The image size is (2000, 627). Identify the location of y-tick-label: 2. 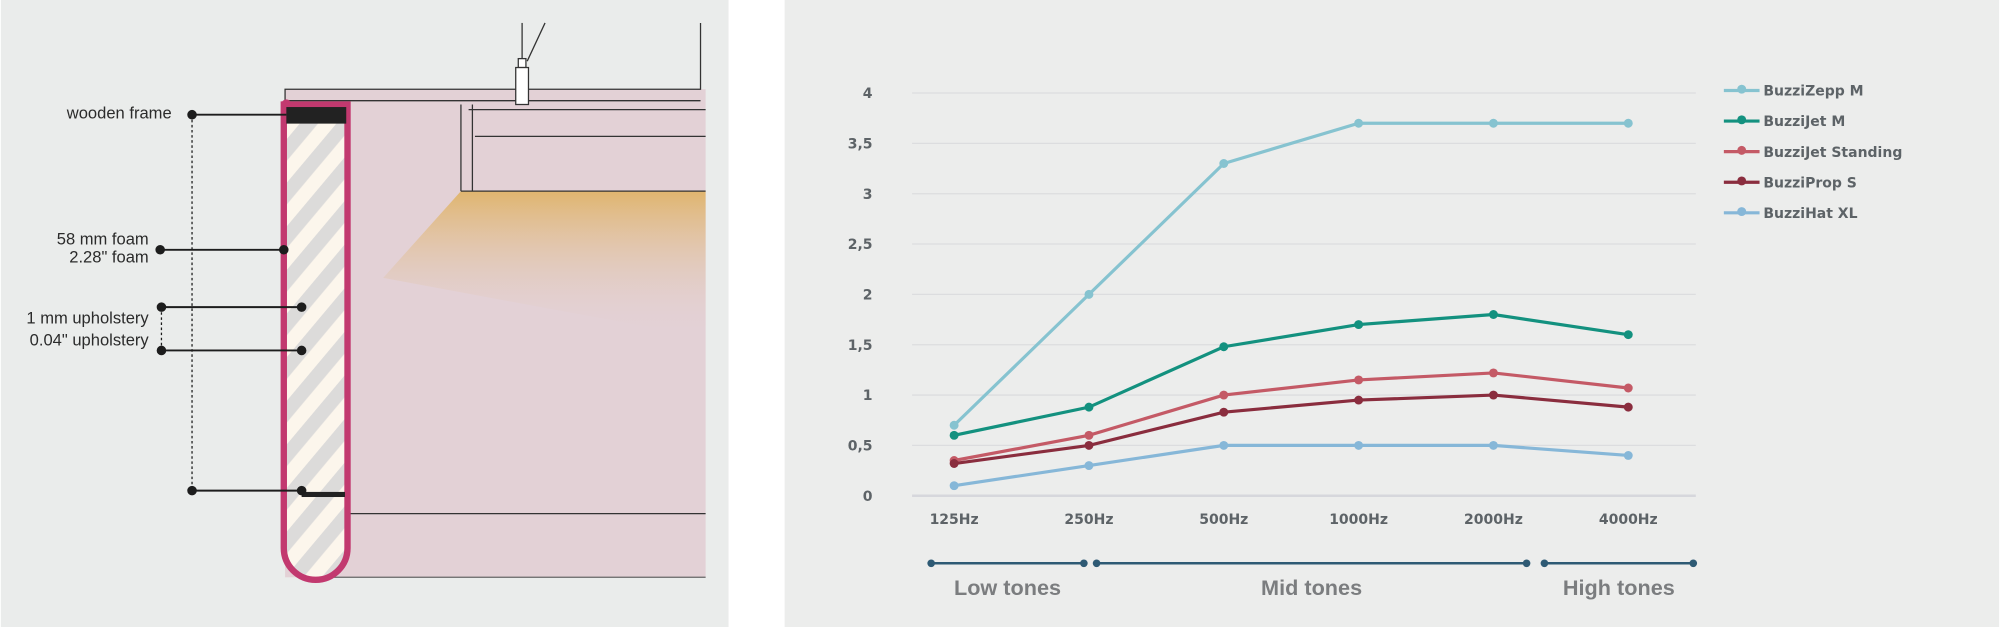
(868, 295).